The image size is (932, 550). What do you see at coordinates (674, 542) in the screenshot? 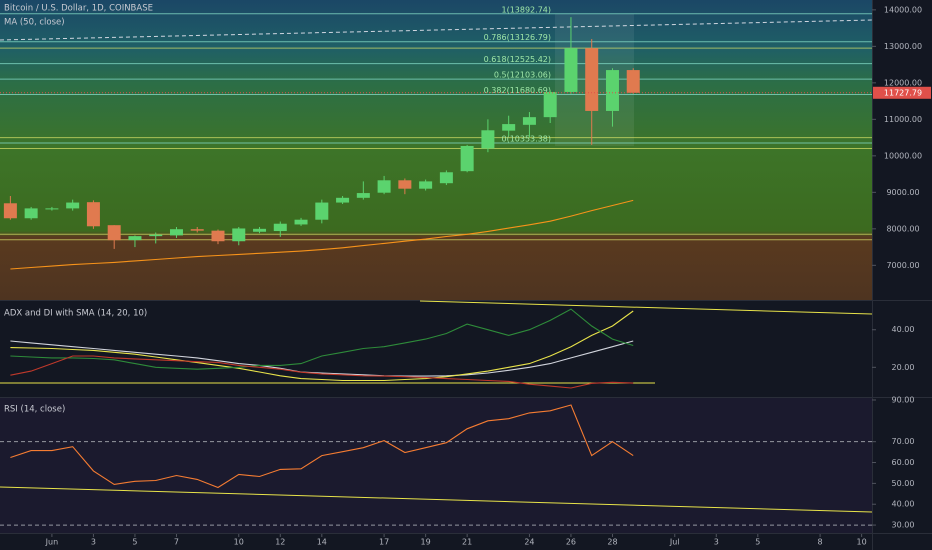
I see `x-tick-label: Jul` at bounding box center [674, 542].